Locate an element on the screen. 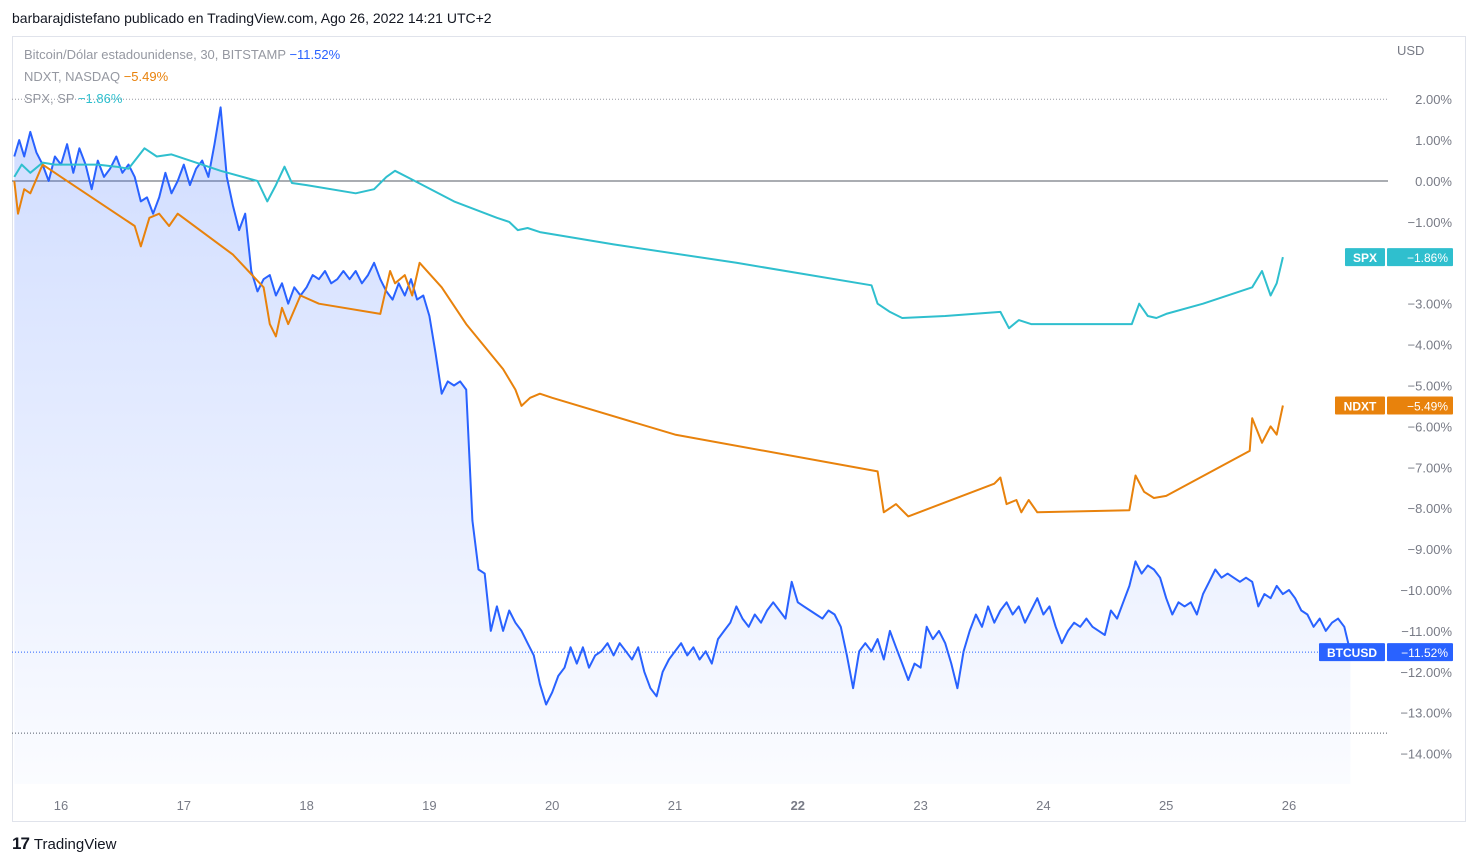  y-axis-unit-label: USD is located at coordinates (1410, 50).